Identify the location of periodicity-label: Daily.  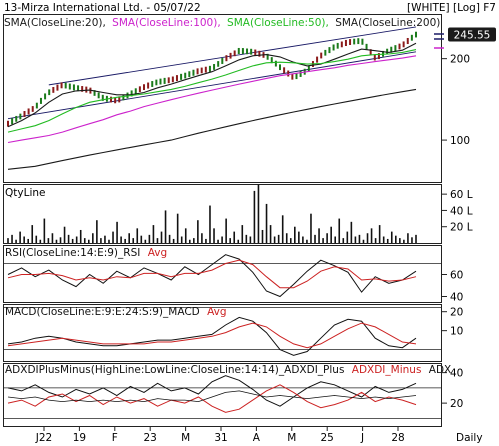
(469, 438).